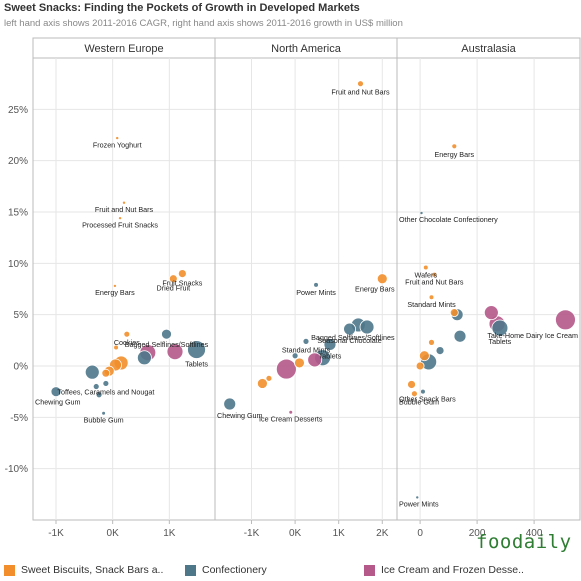  What do you see at coordinates (488, 49) in the screenshot?
I see `panel-title: Australasia` at bounding box center [488, 49].